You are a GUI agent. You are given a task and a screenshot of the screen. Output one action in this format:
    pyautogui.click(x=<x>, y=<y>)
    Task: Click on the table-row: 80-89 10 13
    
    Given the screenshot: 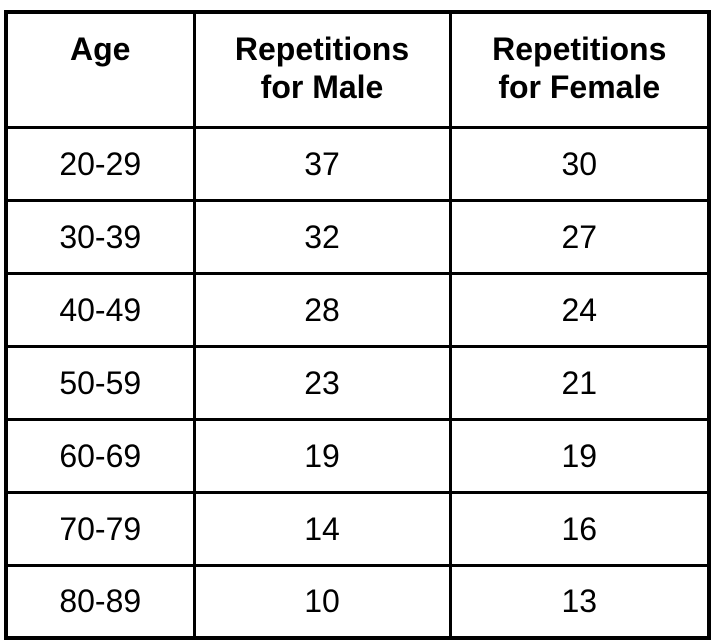 What is the action you would take?
    pyautogui.click(x=357, y=601)
    